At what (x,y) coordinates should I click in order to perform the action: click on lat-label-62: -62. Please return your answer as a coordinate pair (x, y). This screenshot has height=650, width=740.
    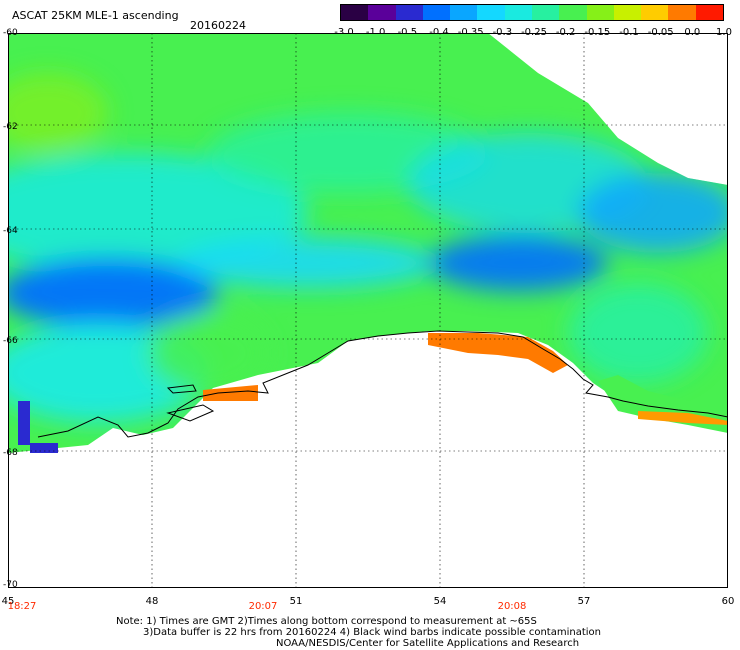
    Looking at the image, I should click on (10, 127).